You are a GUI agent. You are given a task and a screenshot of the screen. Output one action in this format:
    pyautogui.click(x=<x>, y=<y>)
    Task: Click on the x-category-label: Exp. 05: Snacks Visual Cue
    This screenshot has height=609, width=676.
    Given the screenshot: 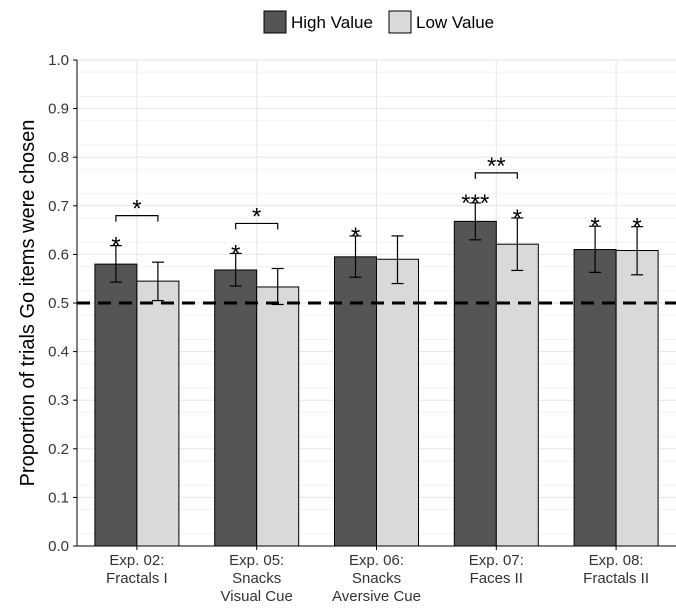 What is the action you would take?
    pyautogui.click(x=257, y=578)
    